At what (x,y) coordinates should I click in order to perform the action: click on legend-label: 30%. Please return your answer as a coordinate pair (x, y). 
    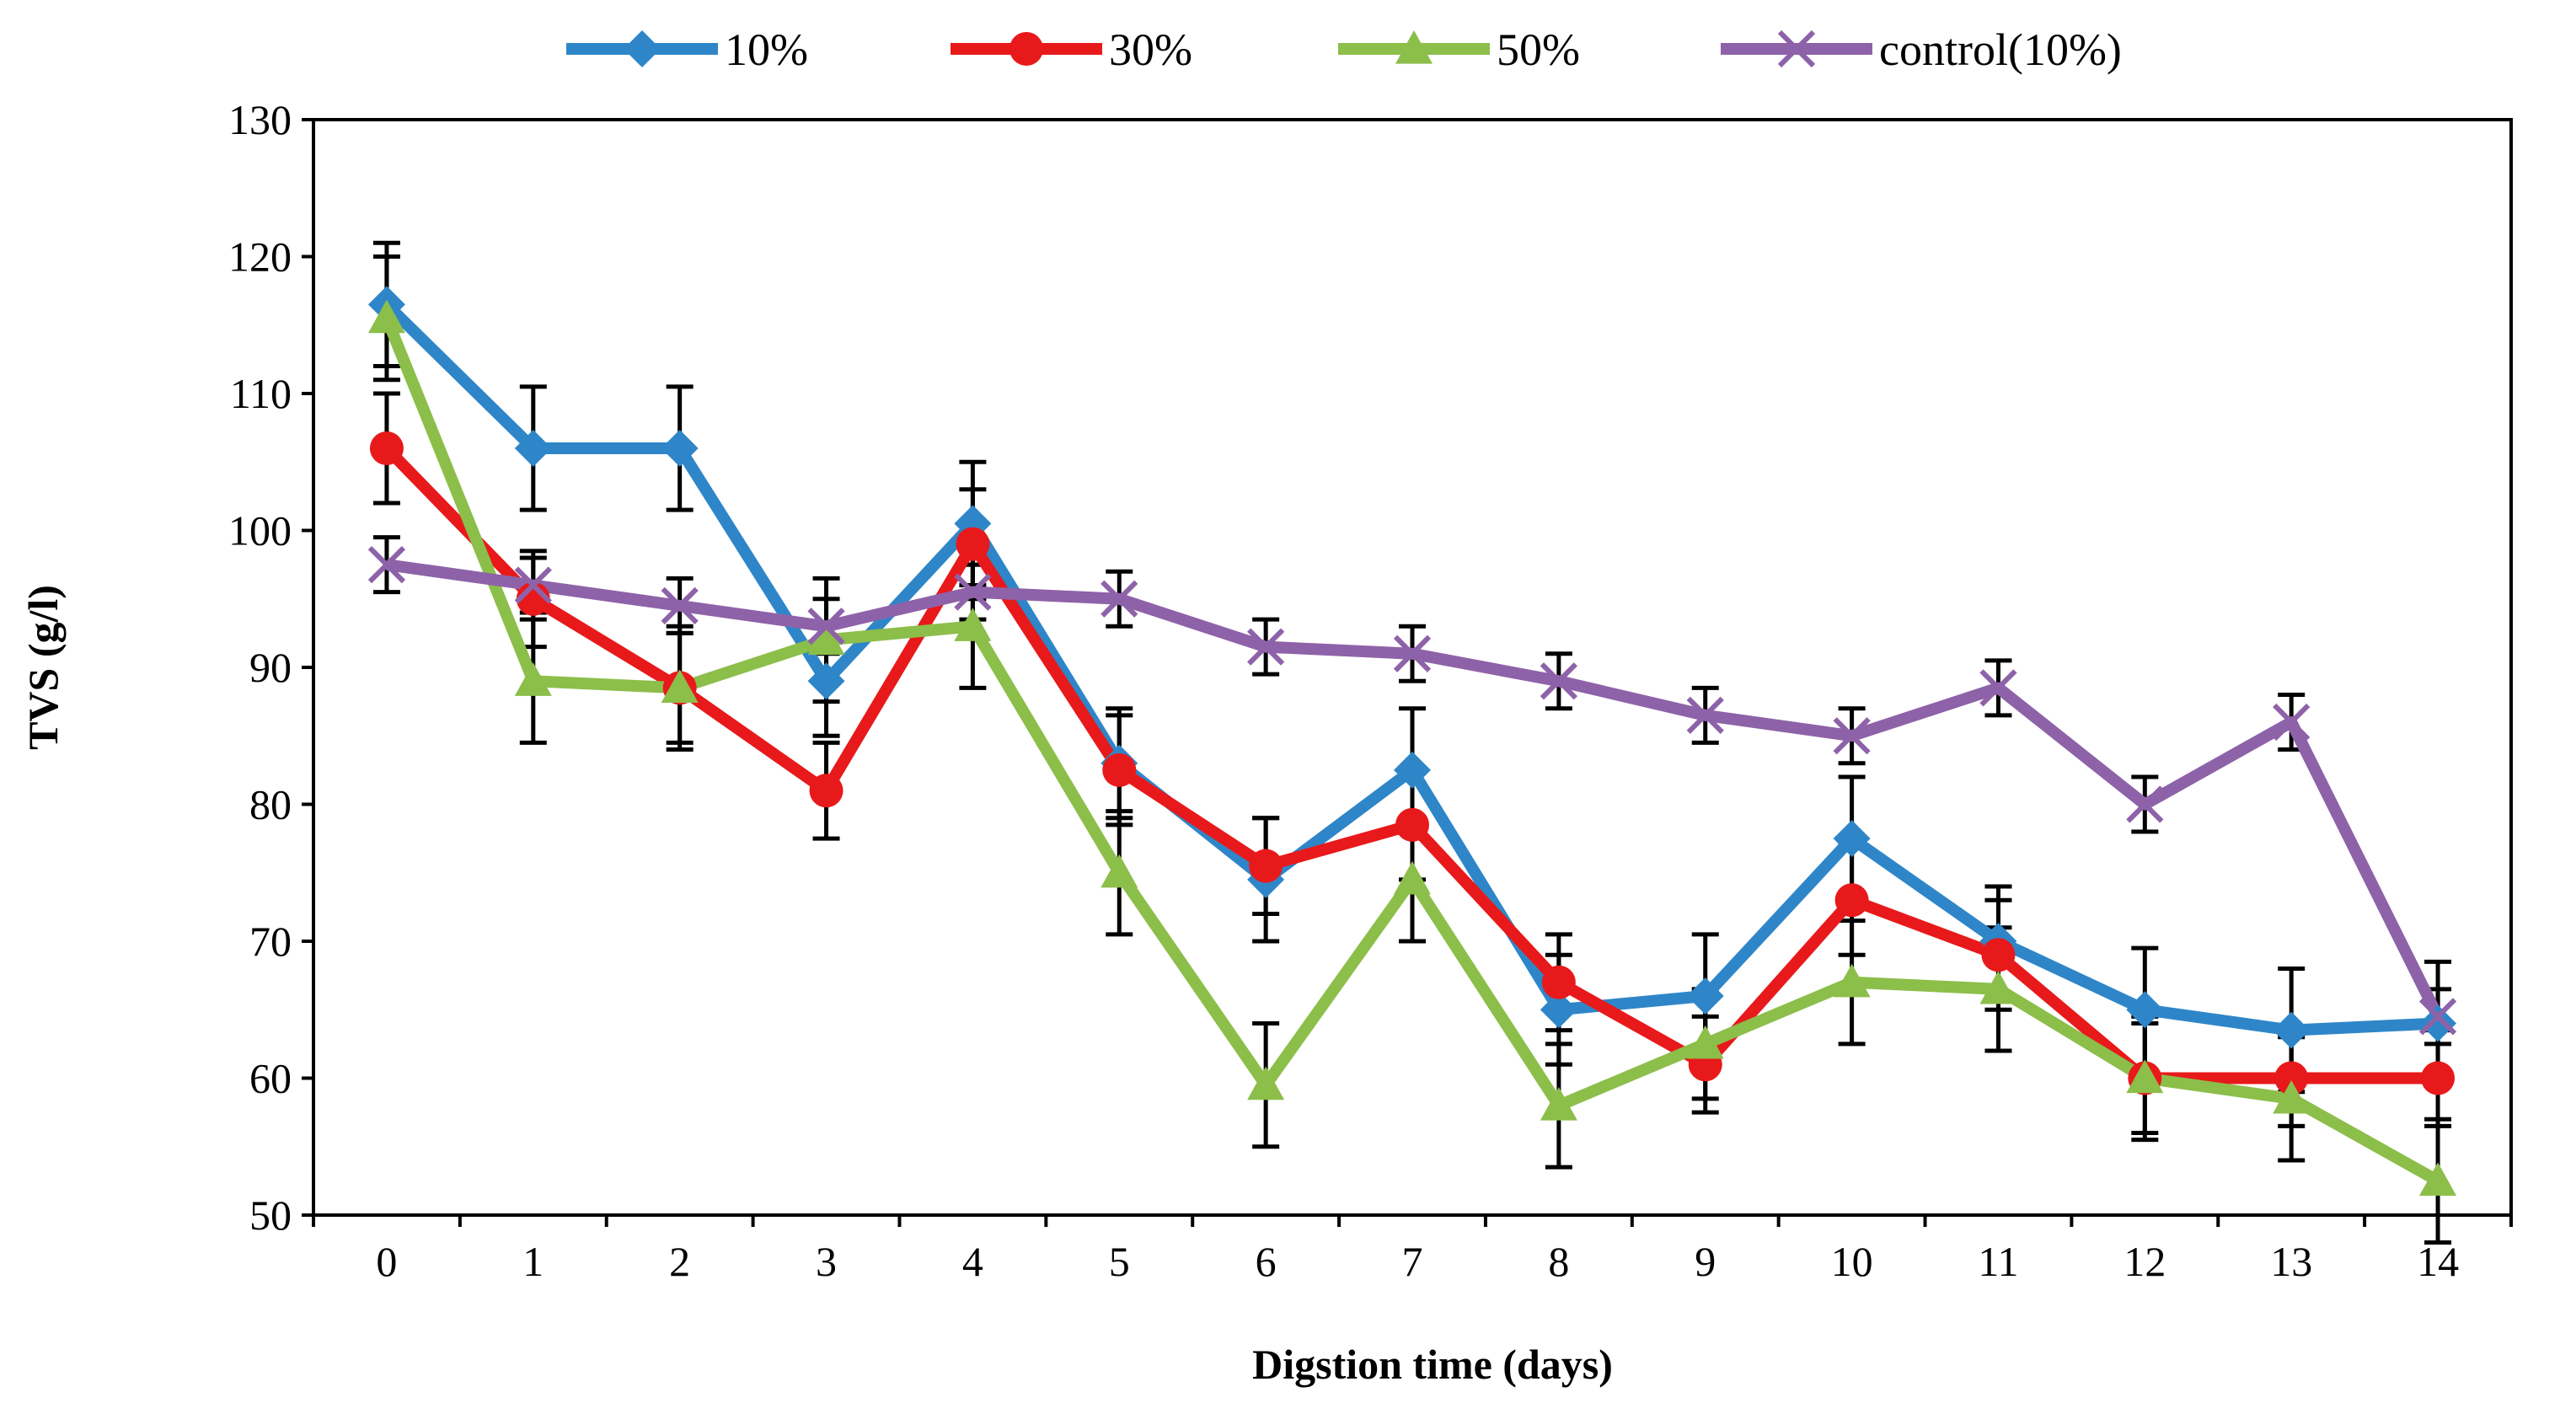
    Looking at the image, I should click on (1150, 49).